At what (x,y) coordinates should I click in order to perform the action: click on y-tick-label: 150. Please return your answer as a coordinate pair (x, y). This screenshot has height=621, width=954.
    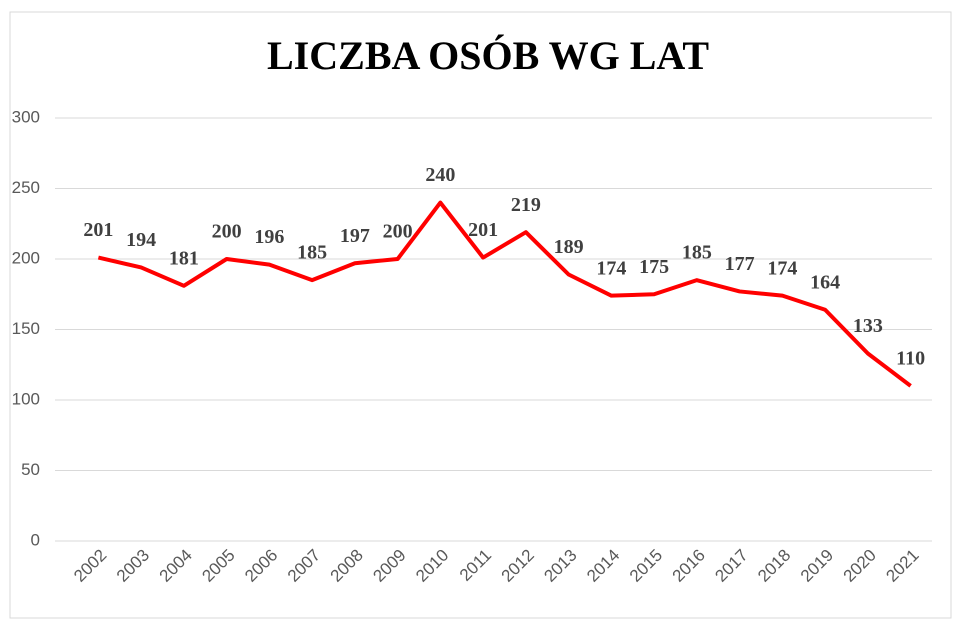
    Looking at the image, I should click on (26, 328).